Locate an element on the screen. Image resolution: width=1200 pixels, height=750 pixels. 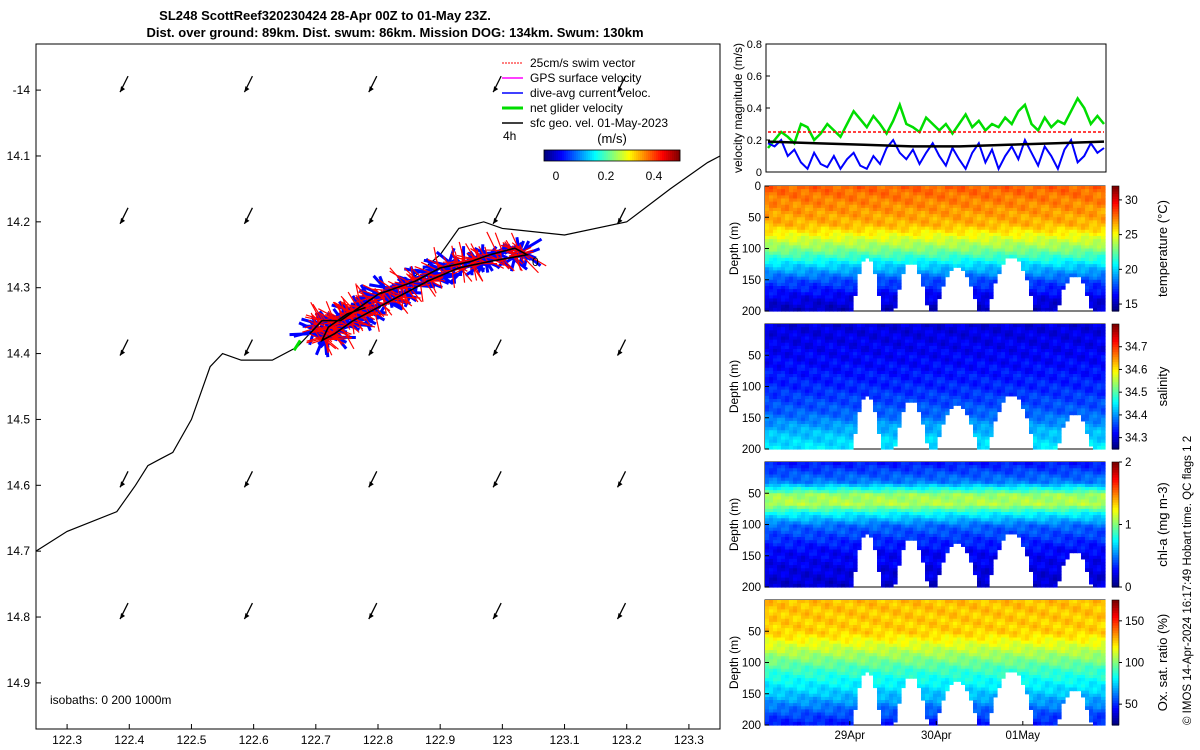
colorbar-segment is located at coordinates (675, 155).